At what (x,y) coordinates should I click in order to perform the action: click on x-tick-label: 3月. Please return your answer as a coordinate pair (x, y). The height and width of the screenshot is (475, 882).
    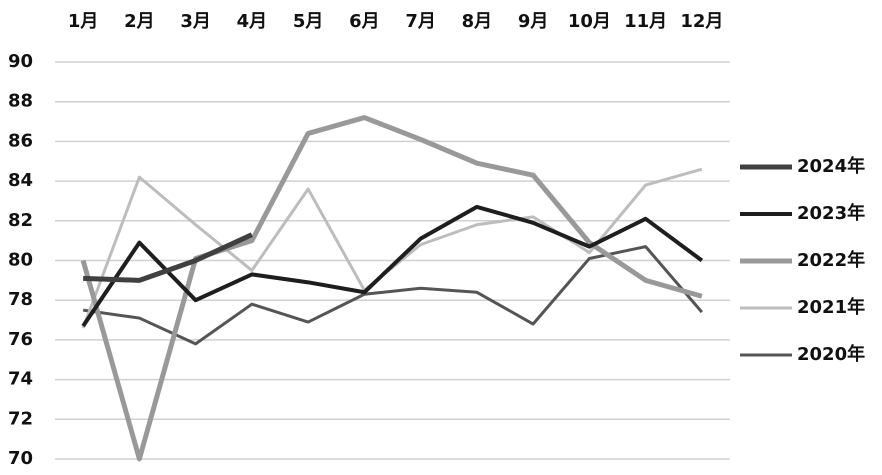
    Looking at the image, I should click on (195, 21).